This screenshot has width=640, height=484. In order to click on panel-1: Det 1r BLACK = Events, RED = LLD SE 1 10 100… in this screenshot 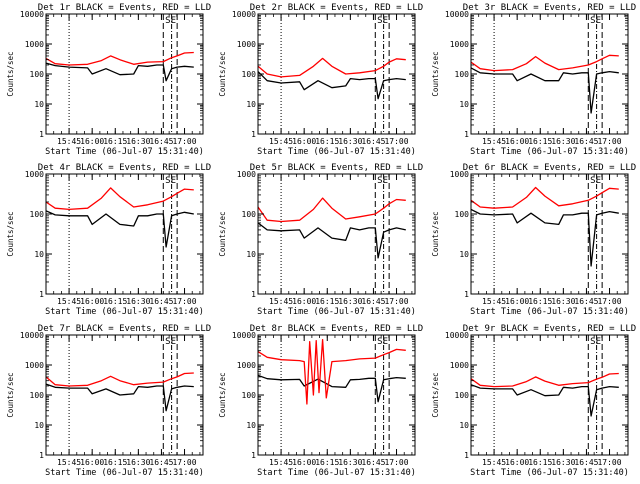, I will do `click(108, 80)`.